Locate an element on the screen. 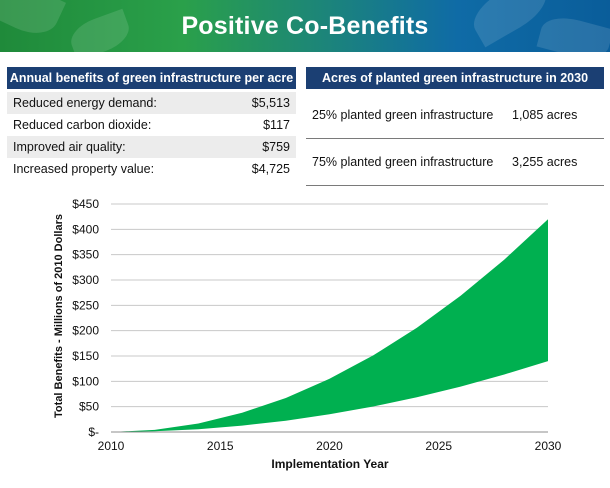  table-row: Improved air quality: $759 is located at coordinates (151, 147).